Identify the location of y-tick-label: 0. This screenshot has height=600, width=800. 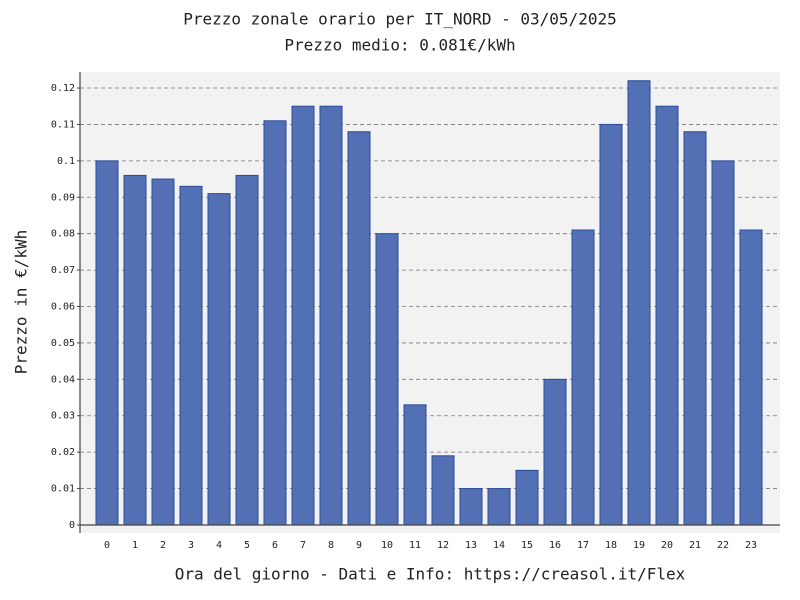
(72, 525).